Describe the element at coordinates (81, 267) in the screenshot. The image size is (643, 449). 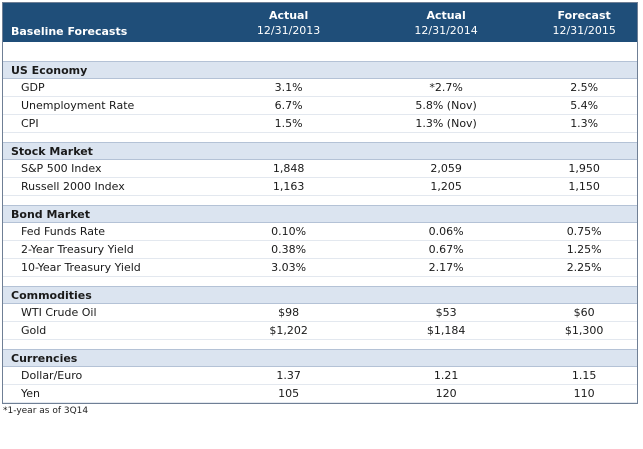
I see `row-label: 10-Year Treasury Yield` at that location.